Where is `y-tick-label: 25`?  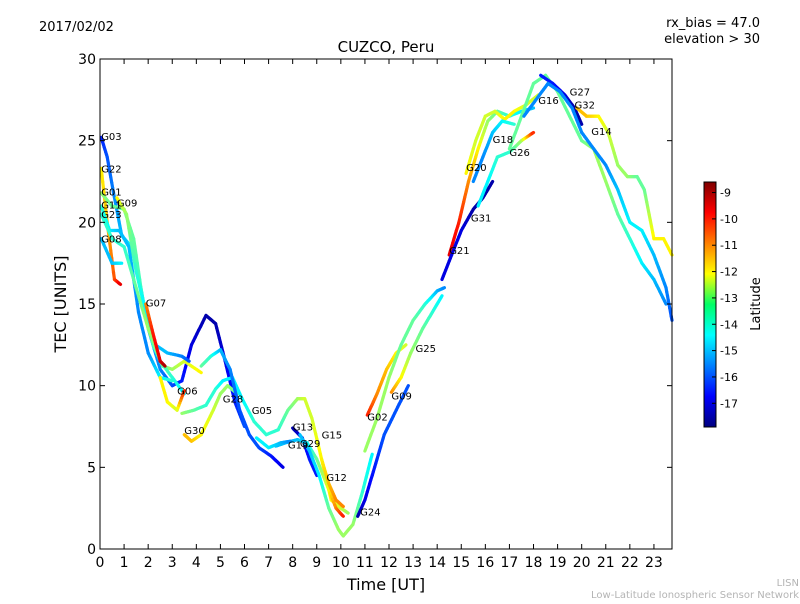
y-tick-label: 25 is located at coordinates (87, 142).